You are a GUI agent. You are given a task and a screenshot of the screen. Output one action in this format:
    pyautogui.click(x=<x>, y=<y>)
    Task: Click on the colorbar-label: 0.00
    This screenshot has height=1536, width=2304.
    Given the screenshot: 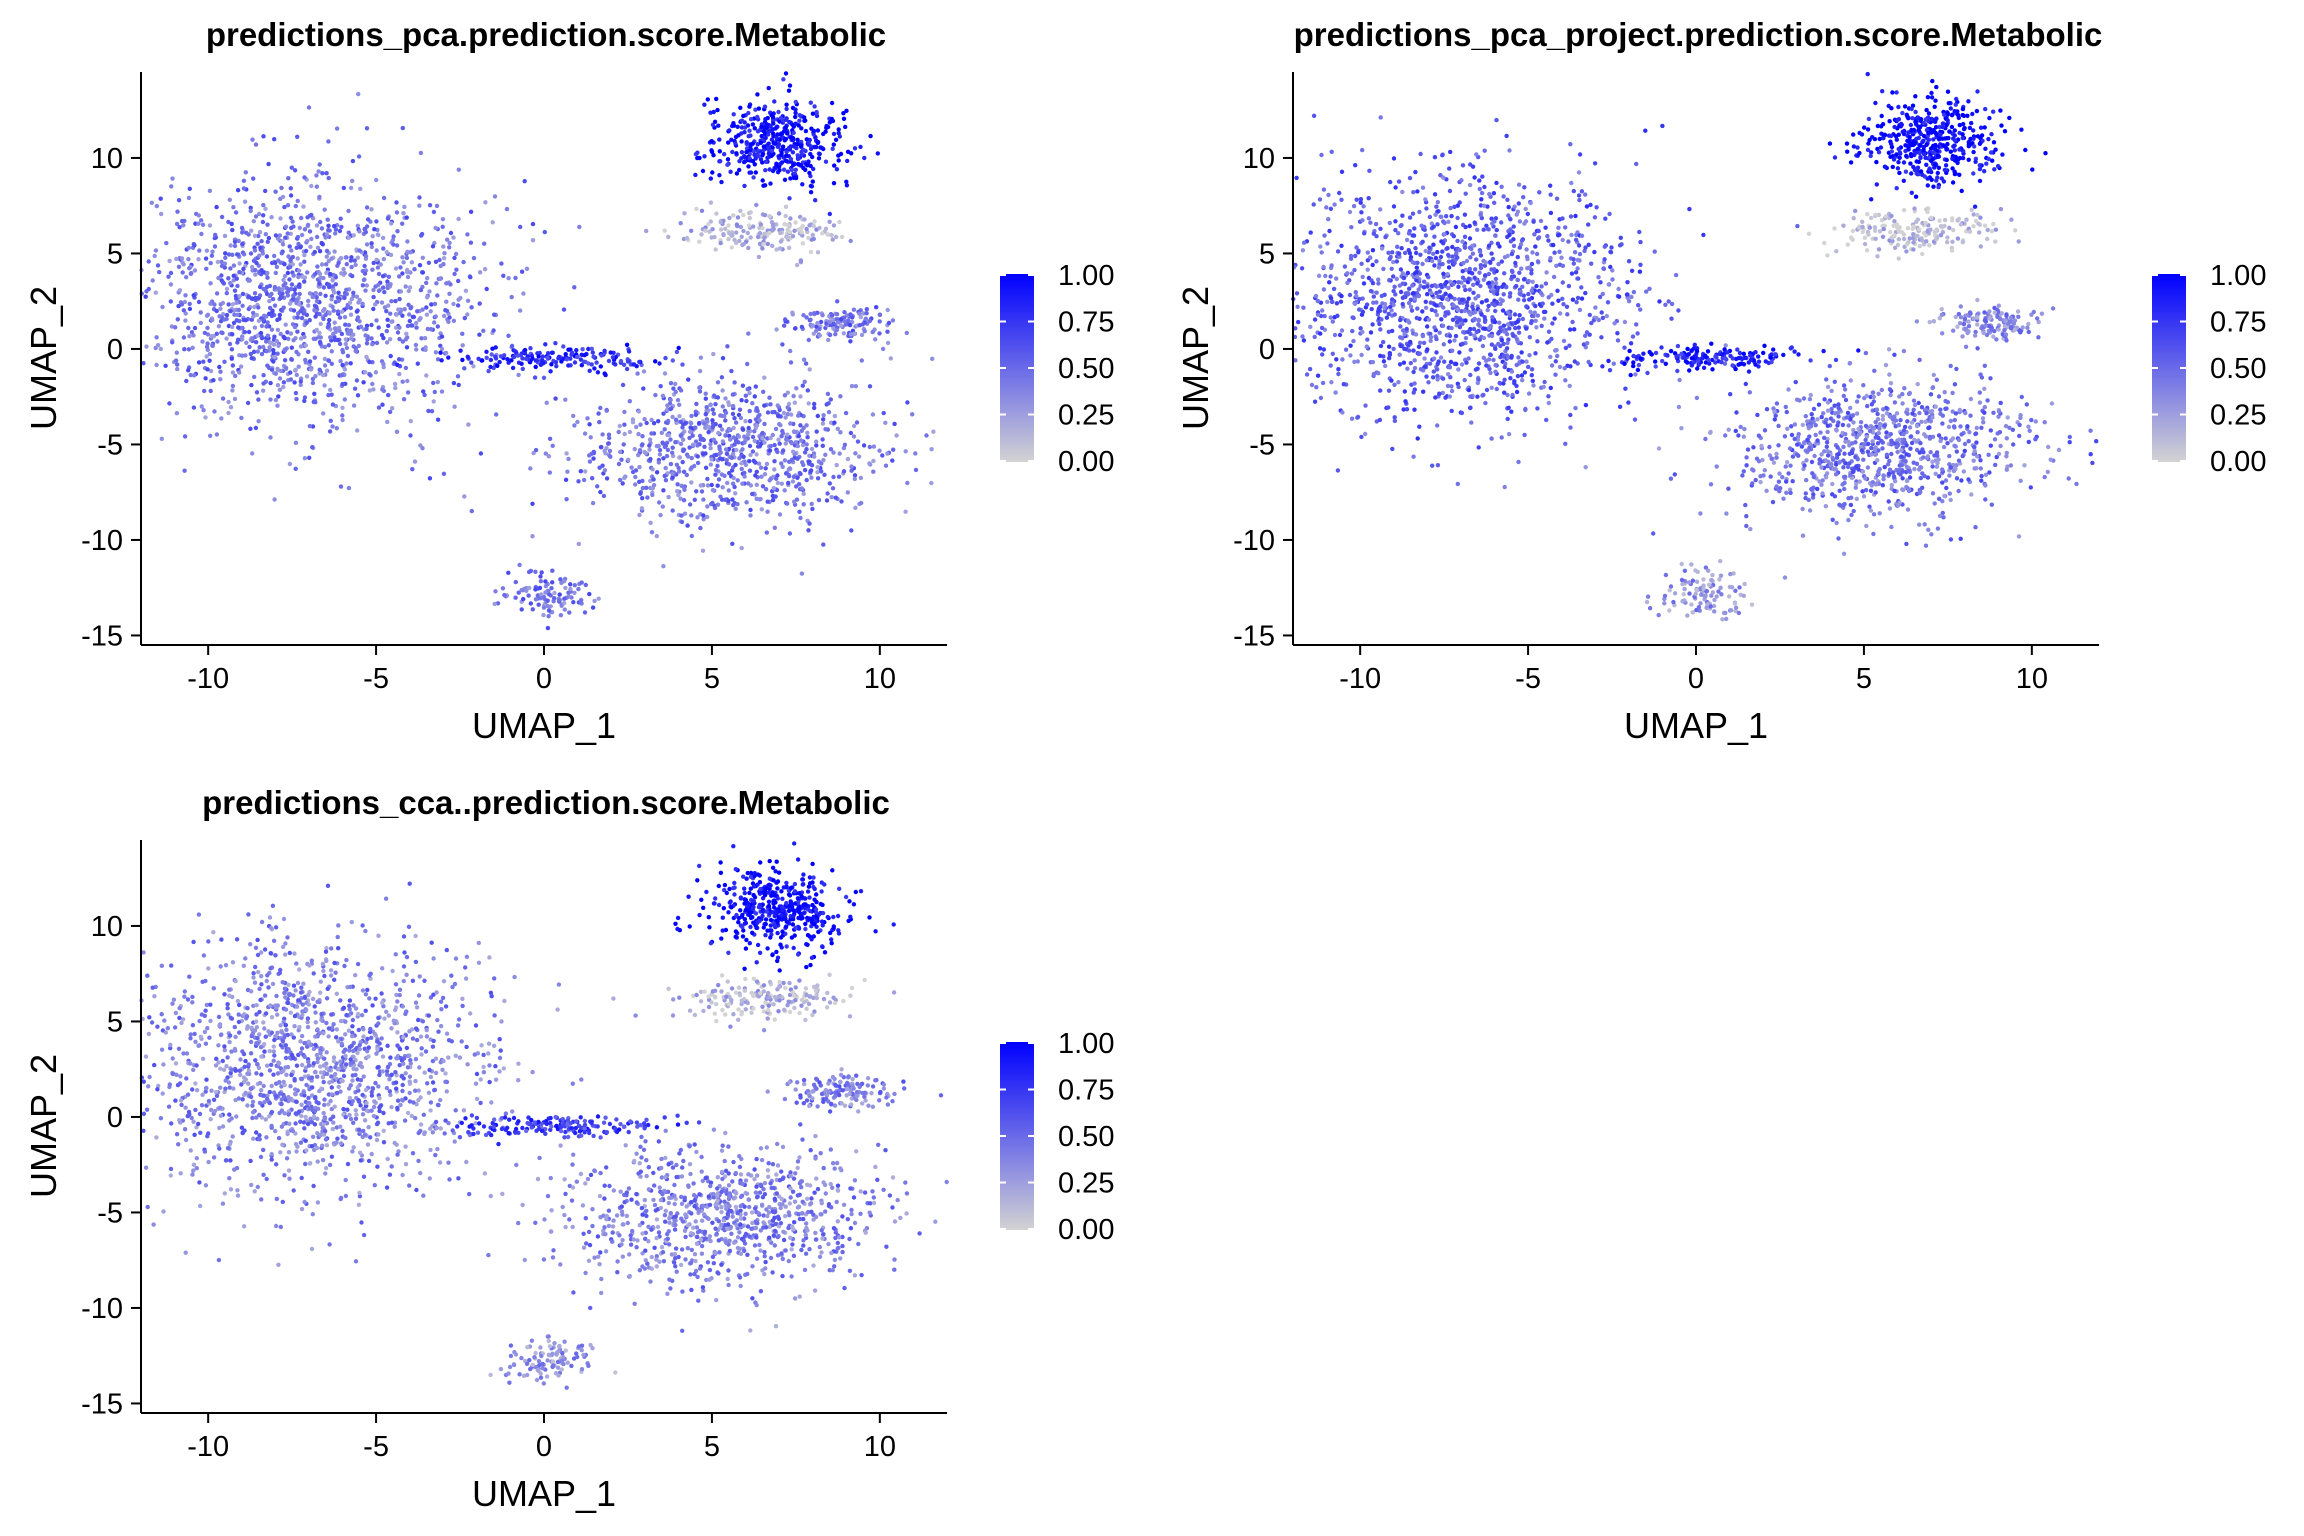 What is the action you would take?
    pyautogui.click(x=1086, y=462)
    